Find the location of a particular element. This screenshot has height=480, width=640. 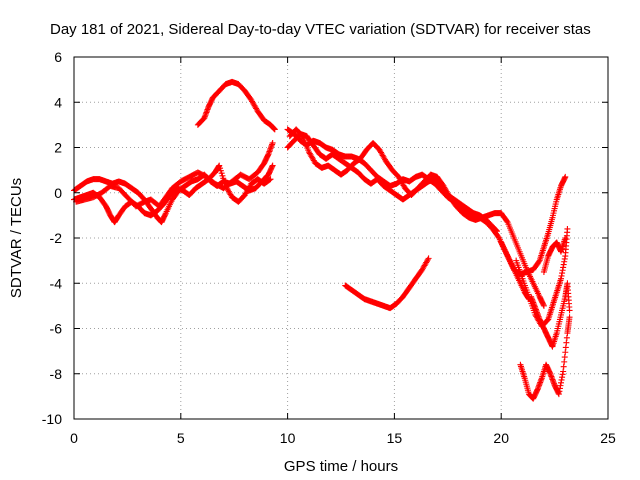

x-tick-label: 5 is located at coordinates (181, 438).